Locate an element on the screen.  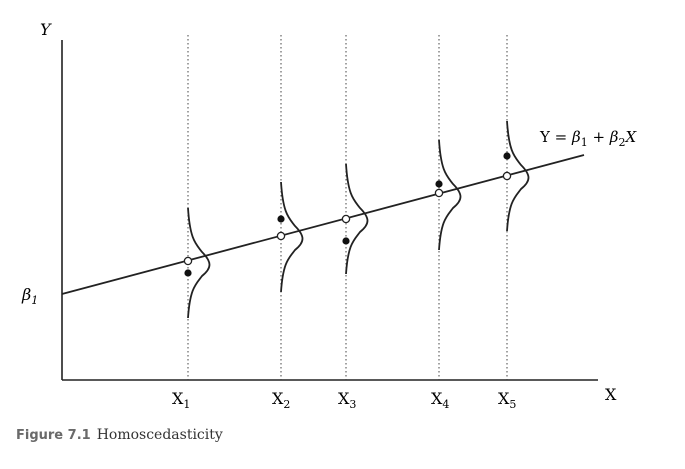
x3-label: X3 is located at coordinates (347, 400).